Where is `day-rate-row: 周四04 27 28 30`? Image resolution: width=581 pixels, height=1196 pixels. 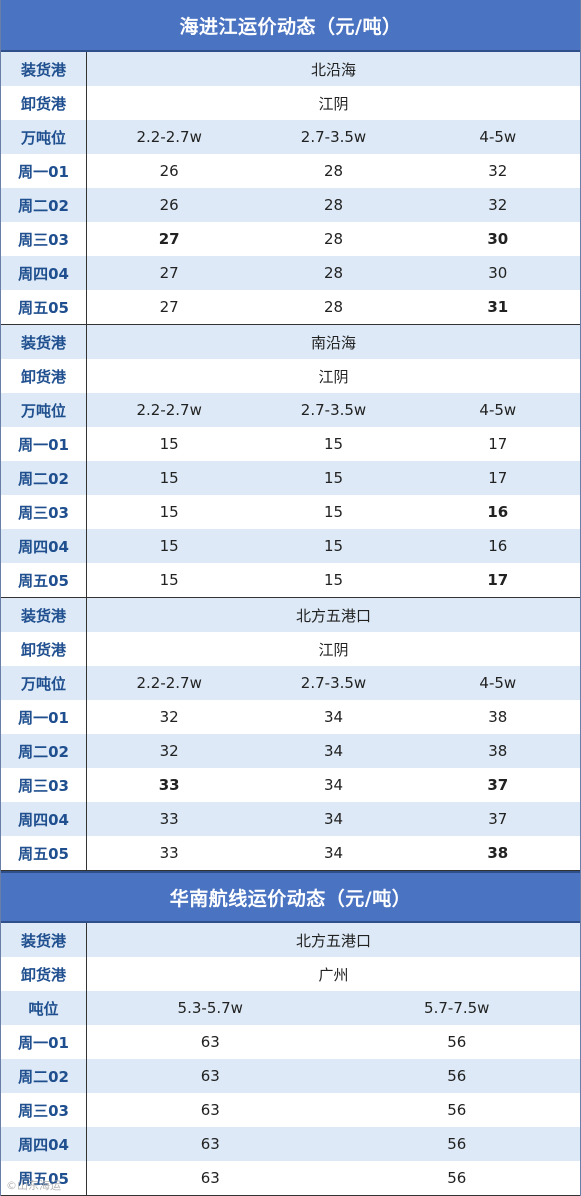
day-rate-row: 周四04 27 28 30 is located at coordinates (290, 273).